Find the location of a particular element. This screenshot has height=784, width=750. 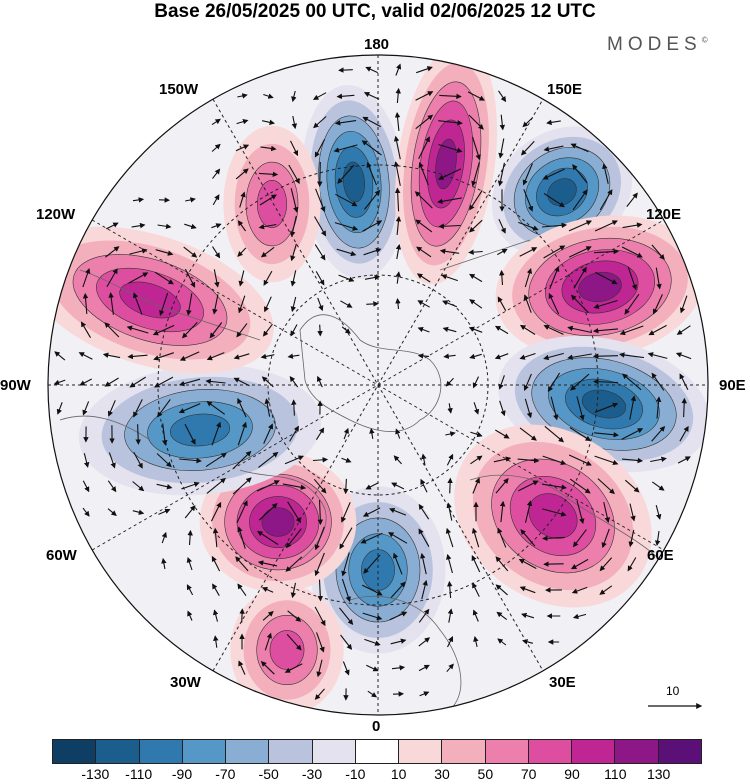

colorbar-tick: -70 is located at coordinates (225, 774).